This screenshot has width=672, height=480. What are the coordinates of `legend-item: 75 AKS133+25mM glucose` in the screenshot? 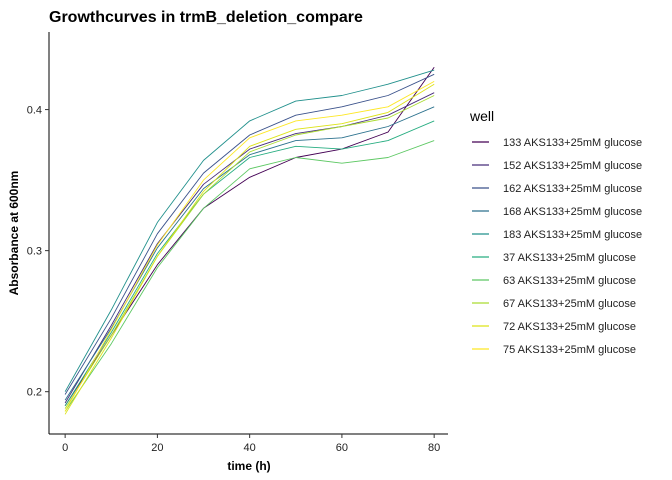 It's located at (554, 350).